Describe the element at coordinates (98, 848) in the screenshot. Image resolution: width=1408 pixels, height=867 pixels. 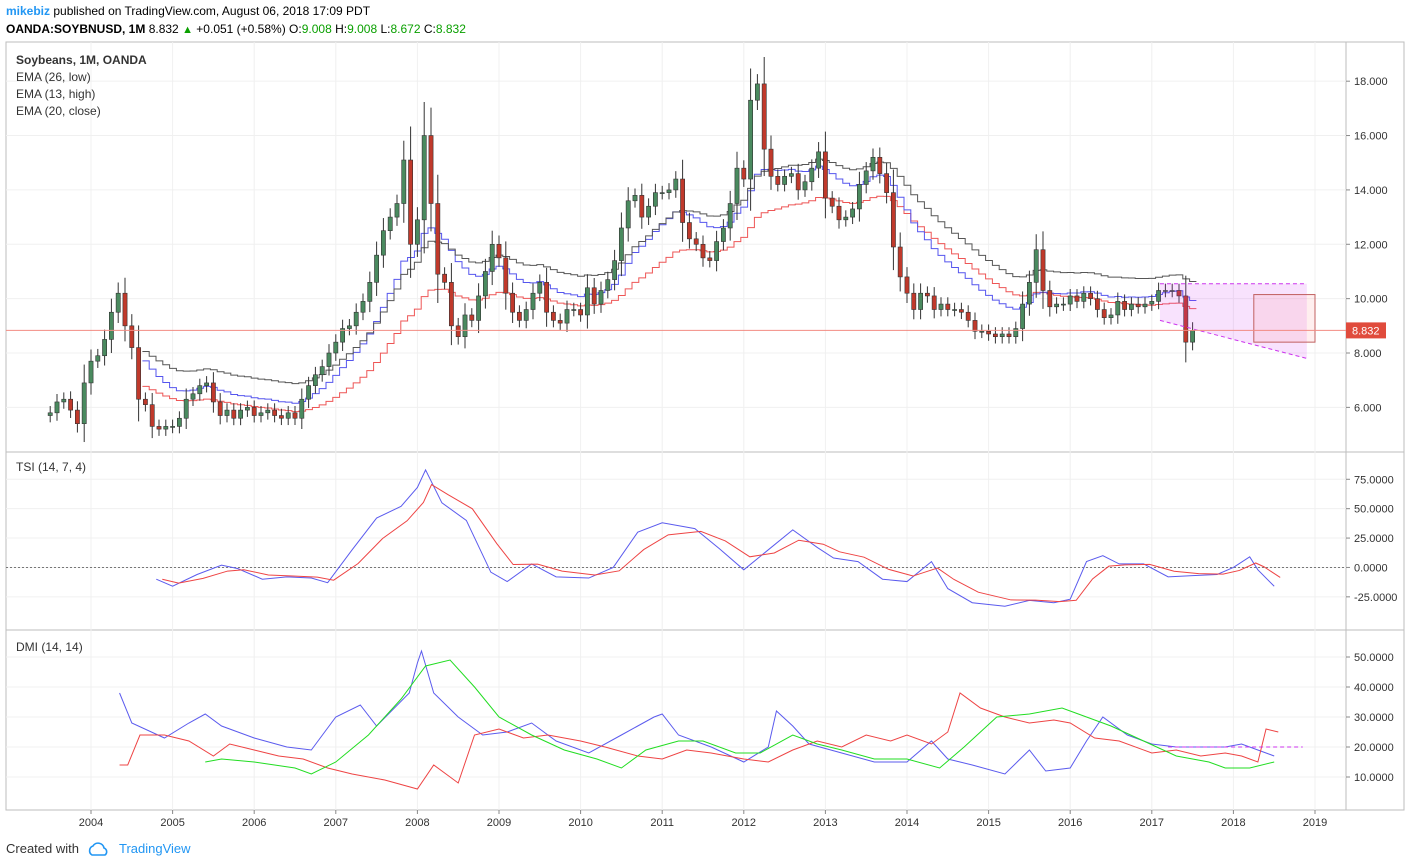
I see `footer: Created with TradingView` at that location.